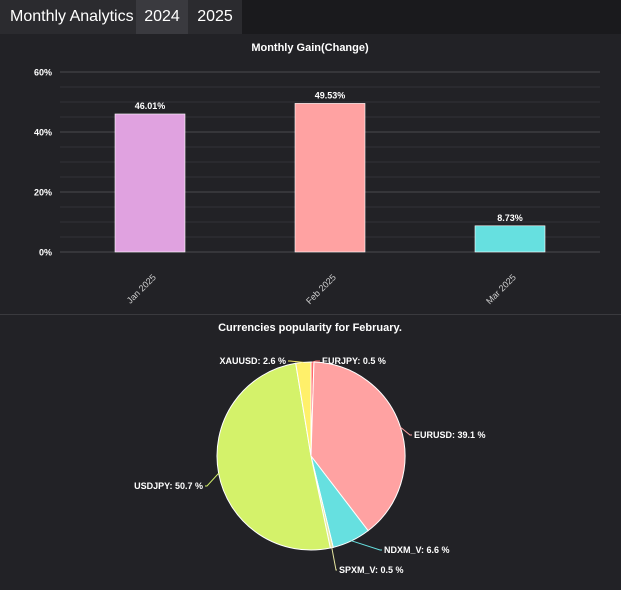  I want to click on app-header: Monthly Analytics 2024 2025, so click(310, 17).